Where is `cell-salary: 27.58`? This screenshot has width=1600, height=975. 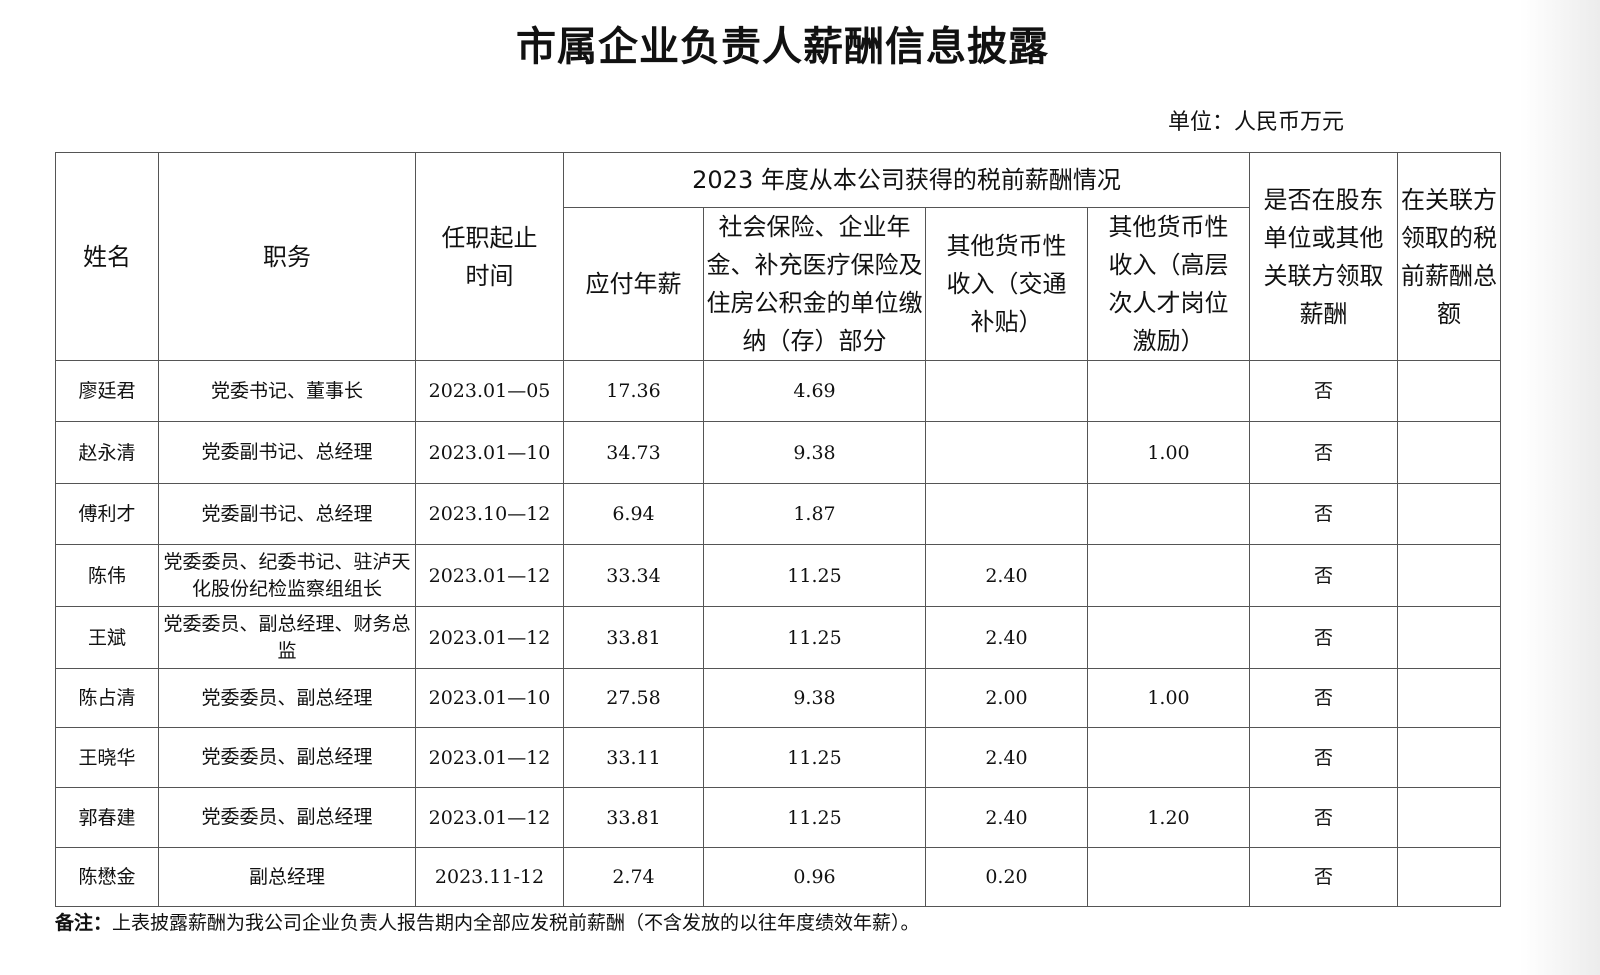
cell-salary: 27.58 is located at coordinates (633, 698).